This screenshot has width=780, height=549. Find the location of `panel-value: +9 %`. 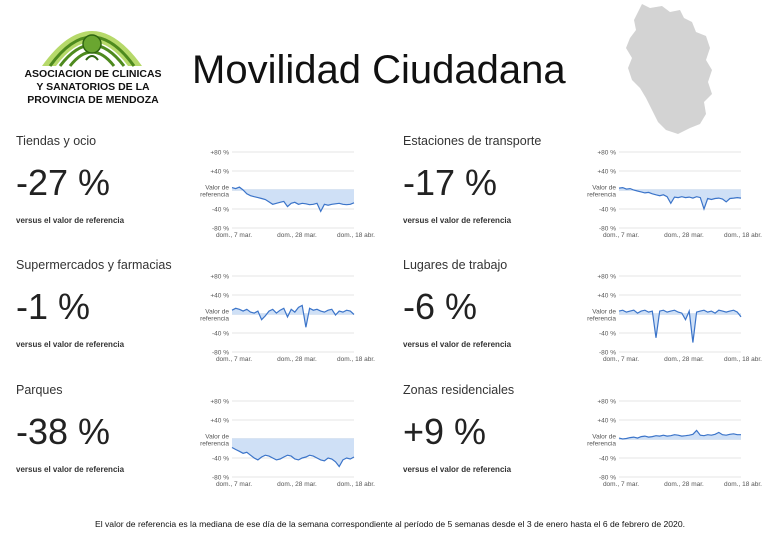

panel-value: +9 % is located at coordinates (445, 431).